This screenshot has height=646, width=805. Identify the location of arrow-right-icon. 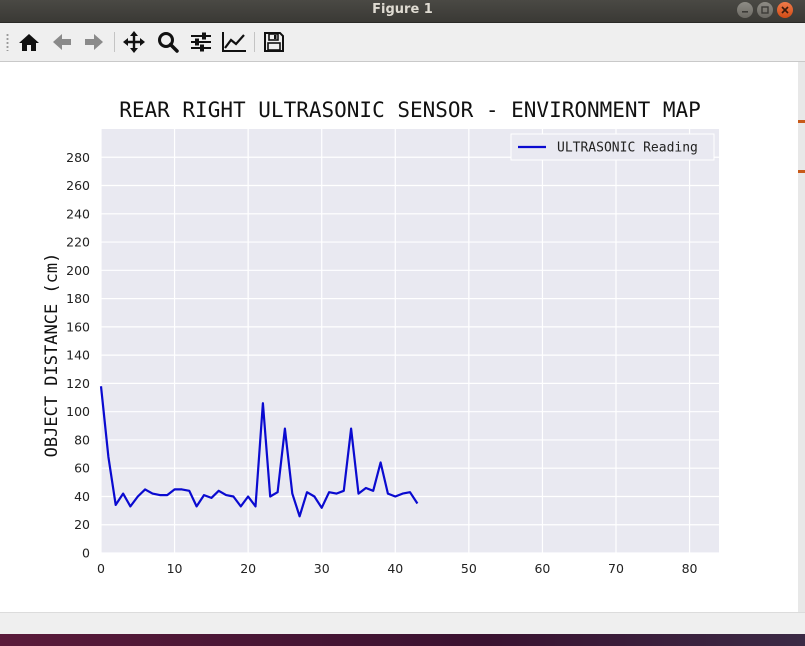
(94, 42).